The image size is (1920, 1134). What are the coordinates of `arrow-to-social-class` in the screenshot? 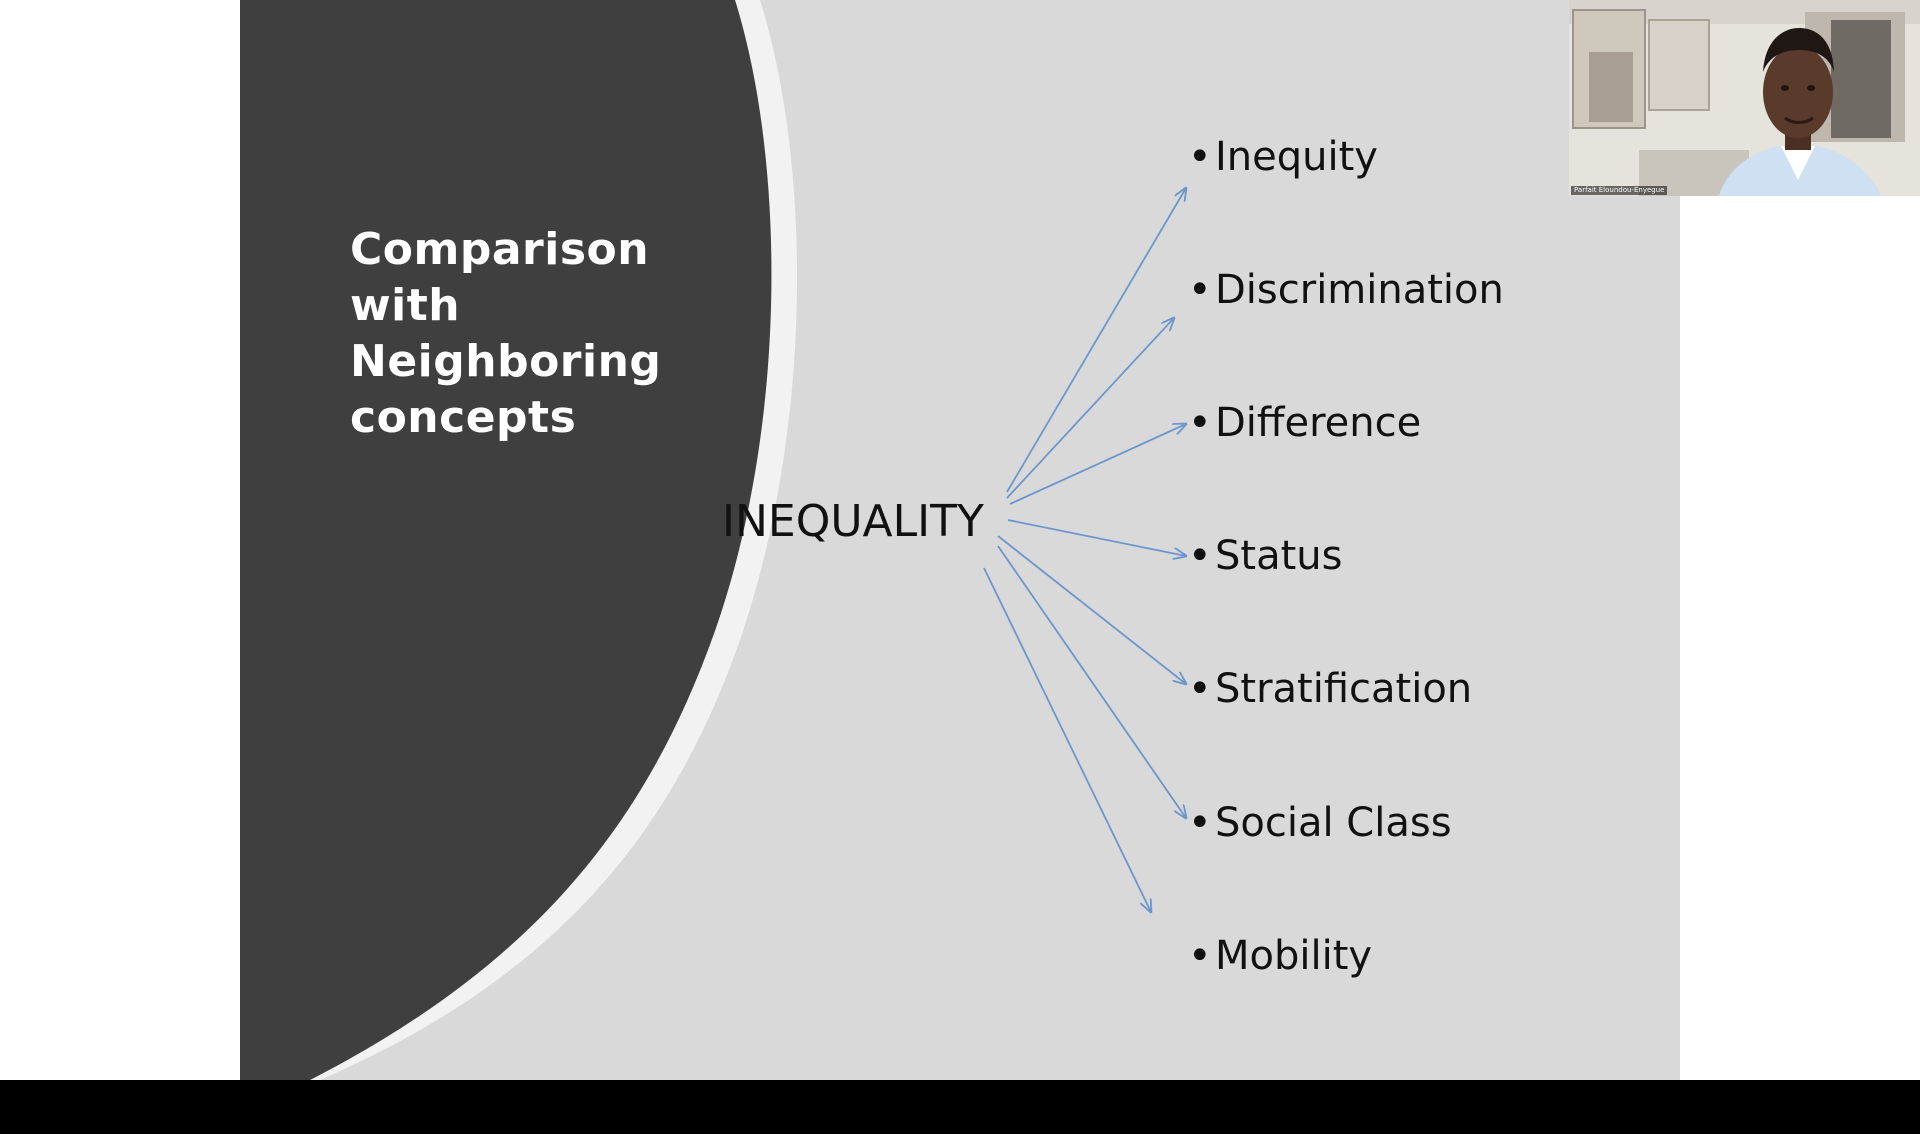 It's located at (1091, 681).